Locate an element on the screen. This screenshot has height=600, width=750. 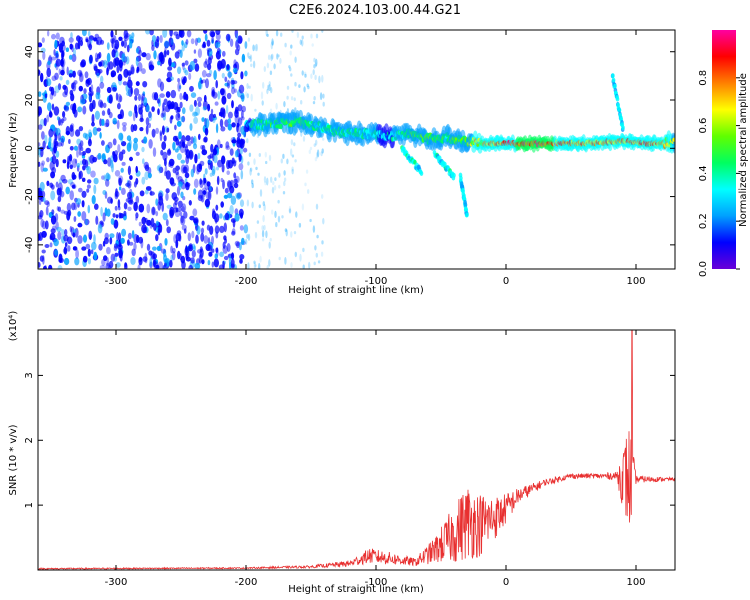
x-tick-label: -200 is located at coordinates (246, 582).